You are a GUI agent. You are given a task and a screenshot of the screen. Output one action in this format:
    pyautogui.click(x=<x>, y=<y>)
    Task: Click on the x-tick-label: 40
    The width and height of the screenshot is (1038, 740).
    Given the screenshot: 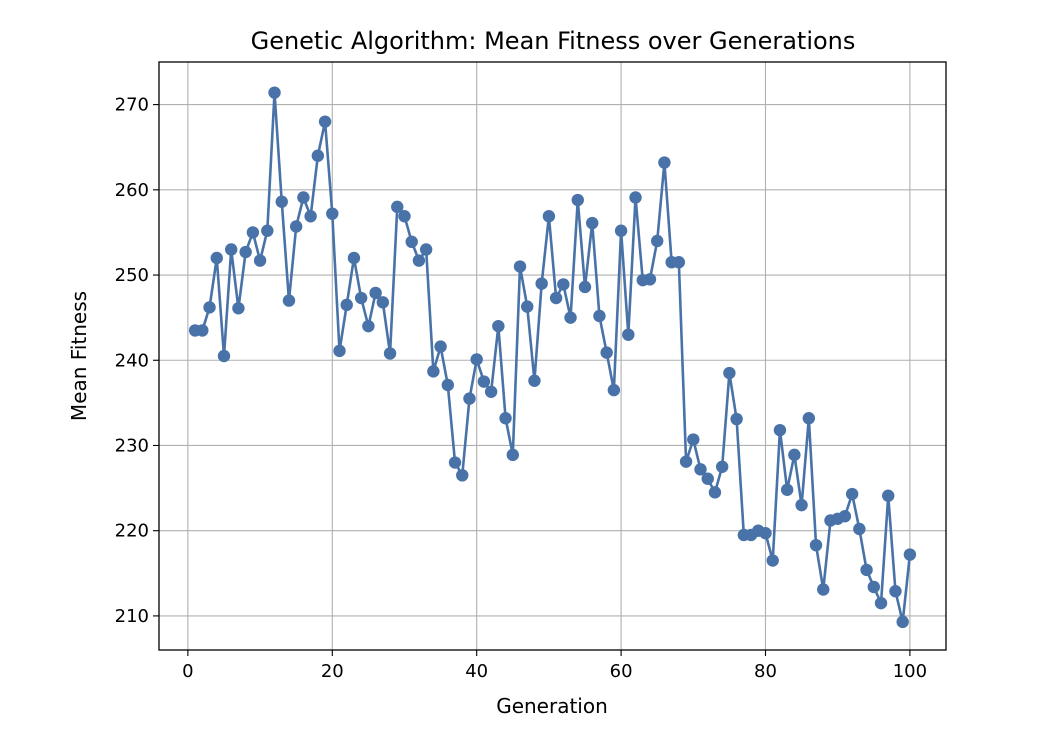 What is the action you would take?
    pyautogui.click(x=476, y=671)
    